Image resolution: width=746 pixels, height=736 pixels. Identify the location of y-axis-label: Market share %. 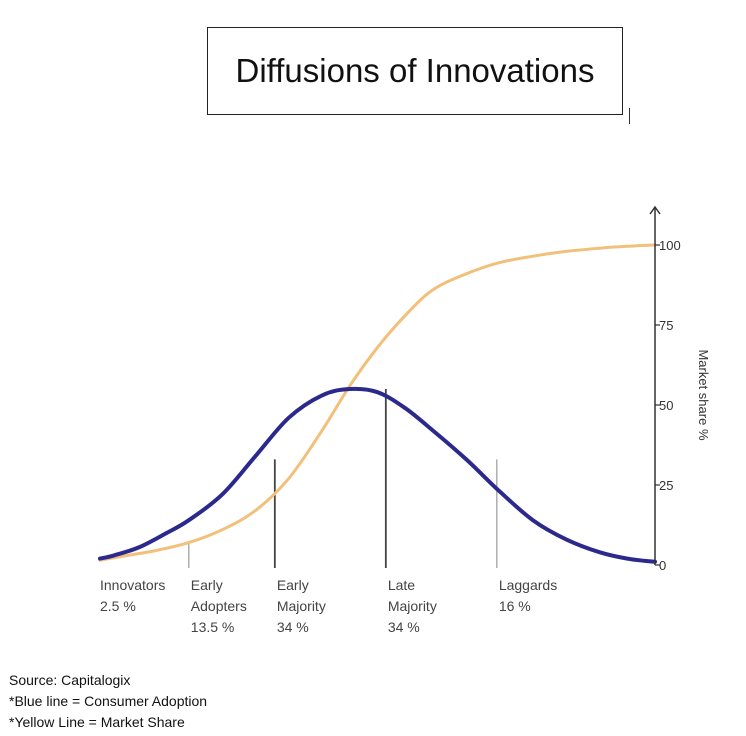
(703, 394).